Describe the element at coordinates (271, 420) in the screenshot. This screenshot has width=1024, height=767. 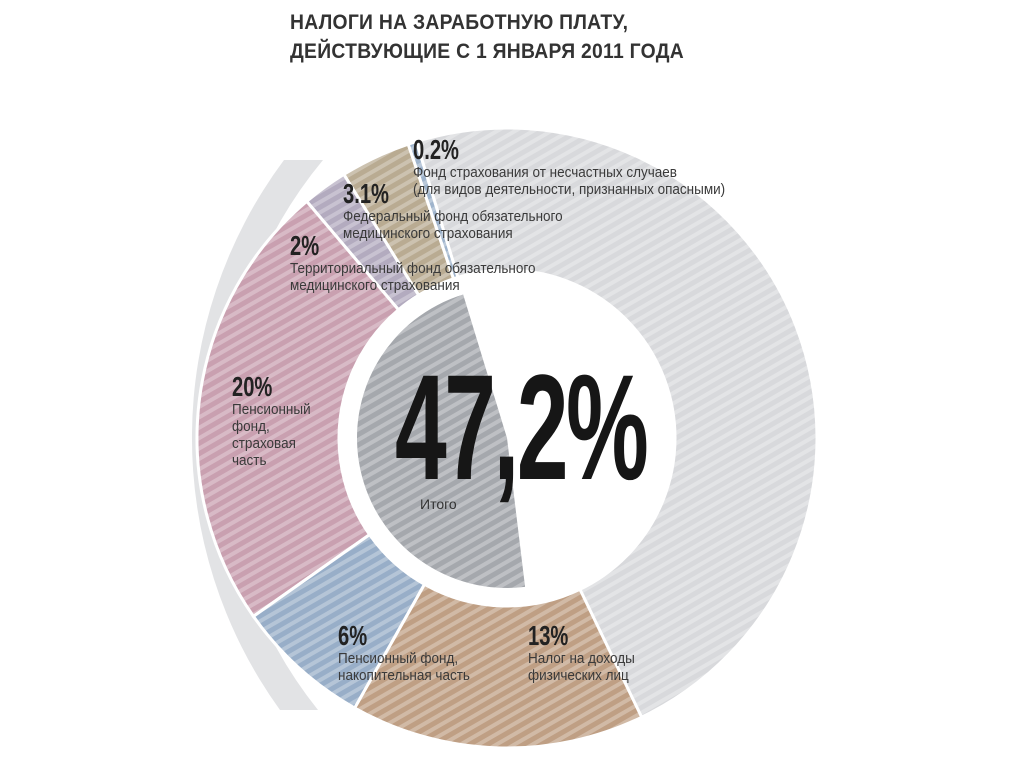
I see `label-pension-insurance: 20% Пенсионный фонд, страховая часть` at that location.